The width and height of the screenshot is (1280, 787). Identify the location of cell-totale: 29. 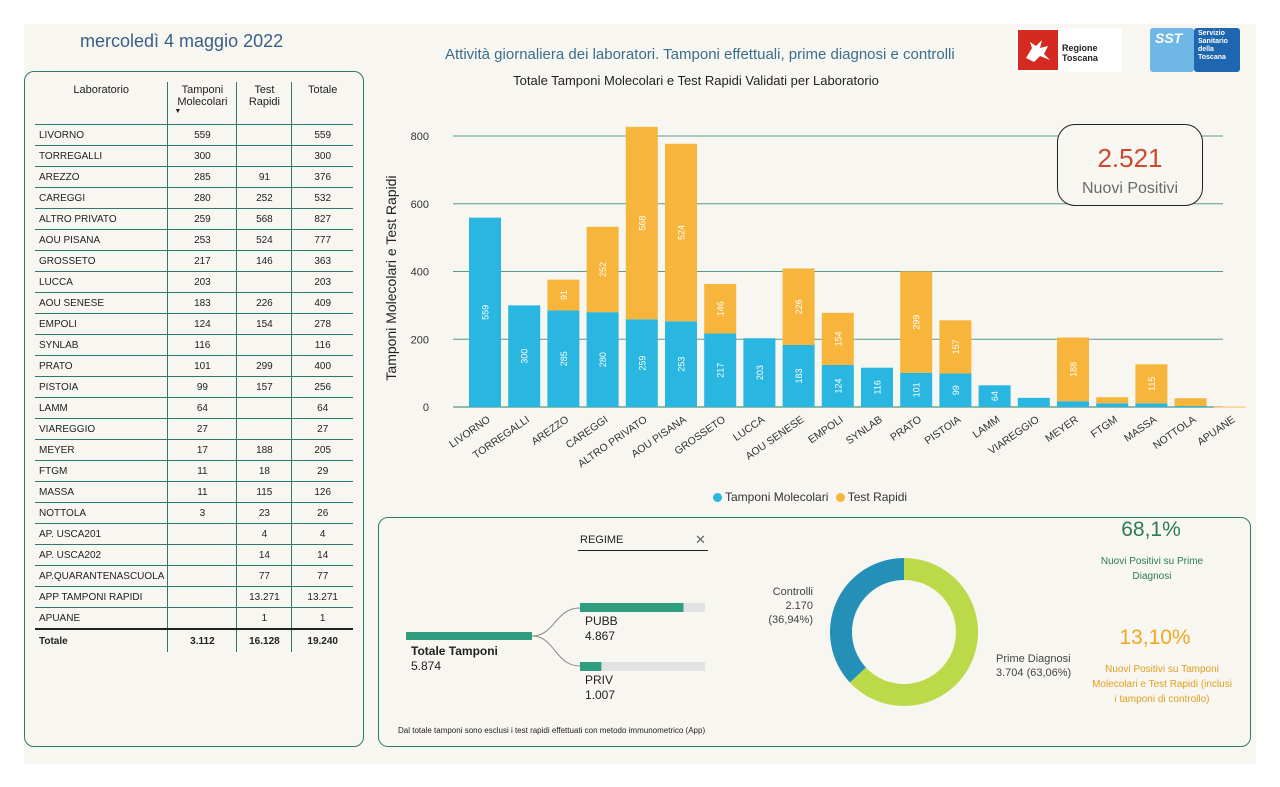
(322, 471).